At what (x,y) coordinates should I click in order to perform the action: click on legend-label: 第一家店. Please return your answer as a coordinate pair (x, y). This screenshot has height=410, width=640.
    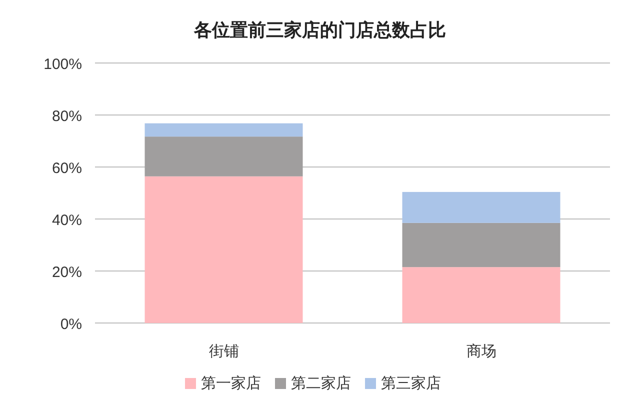
    Looking at the image, I should click on (231, 383).